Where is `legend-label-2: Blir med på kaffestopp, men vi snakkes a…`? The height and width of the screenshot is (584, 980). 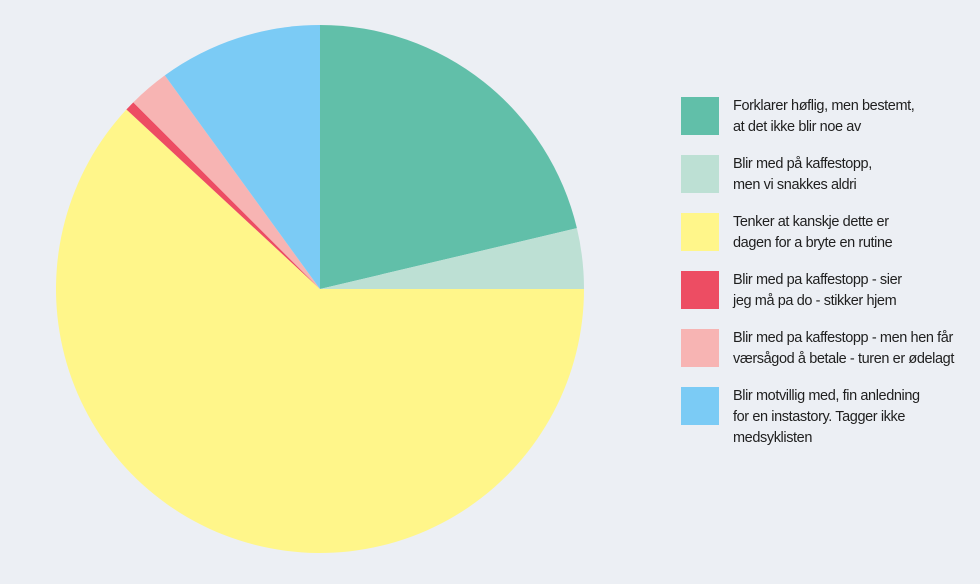
legend-label-2: Blir med på kaffestopp, men vi snakkes a… is located at coordinates (802, 174).